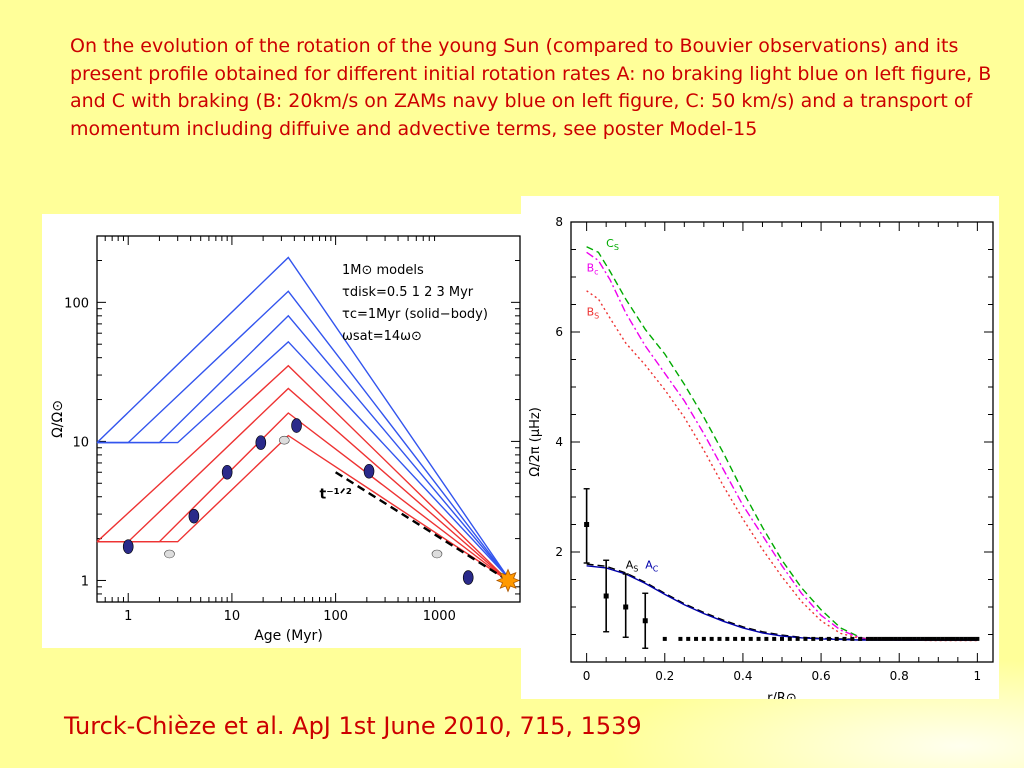  What do you see at coordinates (782, 602) in the screenshot?
I see `profile-AS` at bounding box center [782, 602].